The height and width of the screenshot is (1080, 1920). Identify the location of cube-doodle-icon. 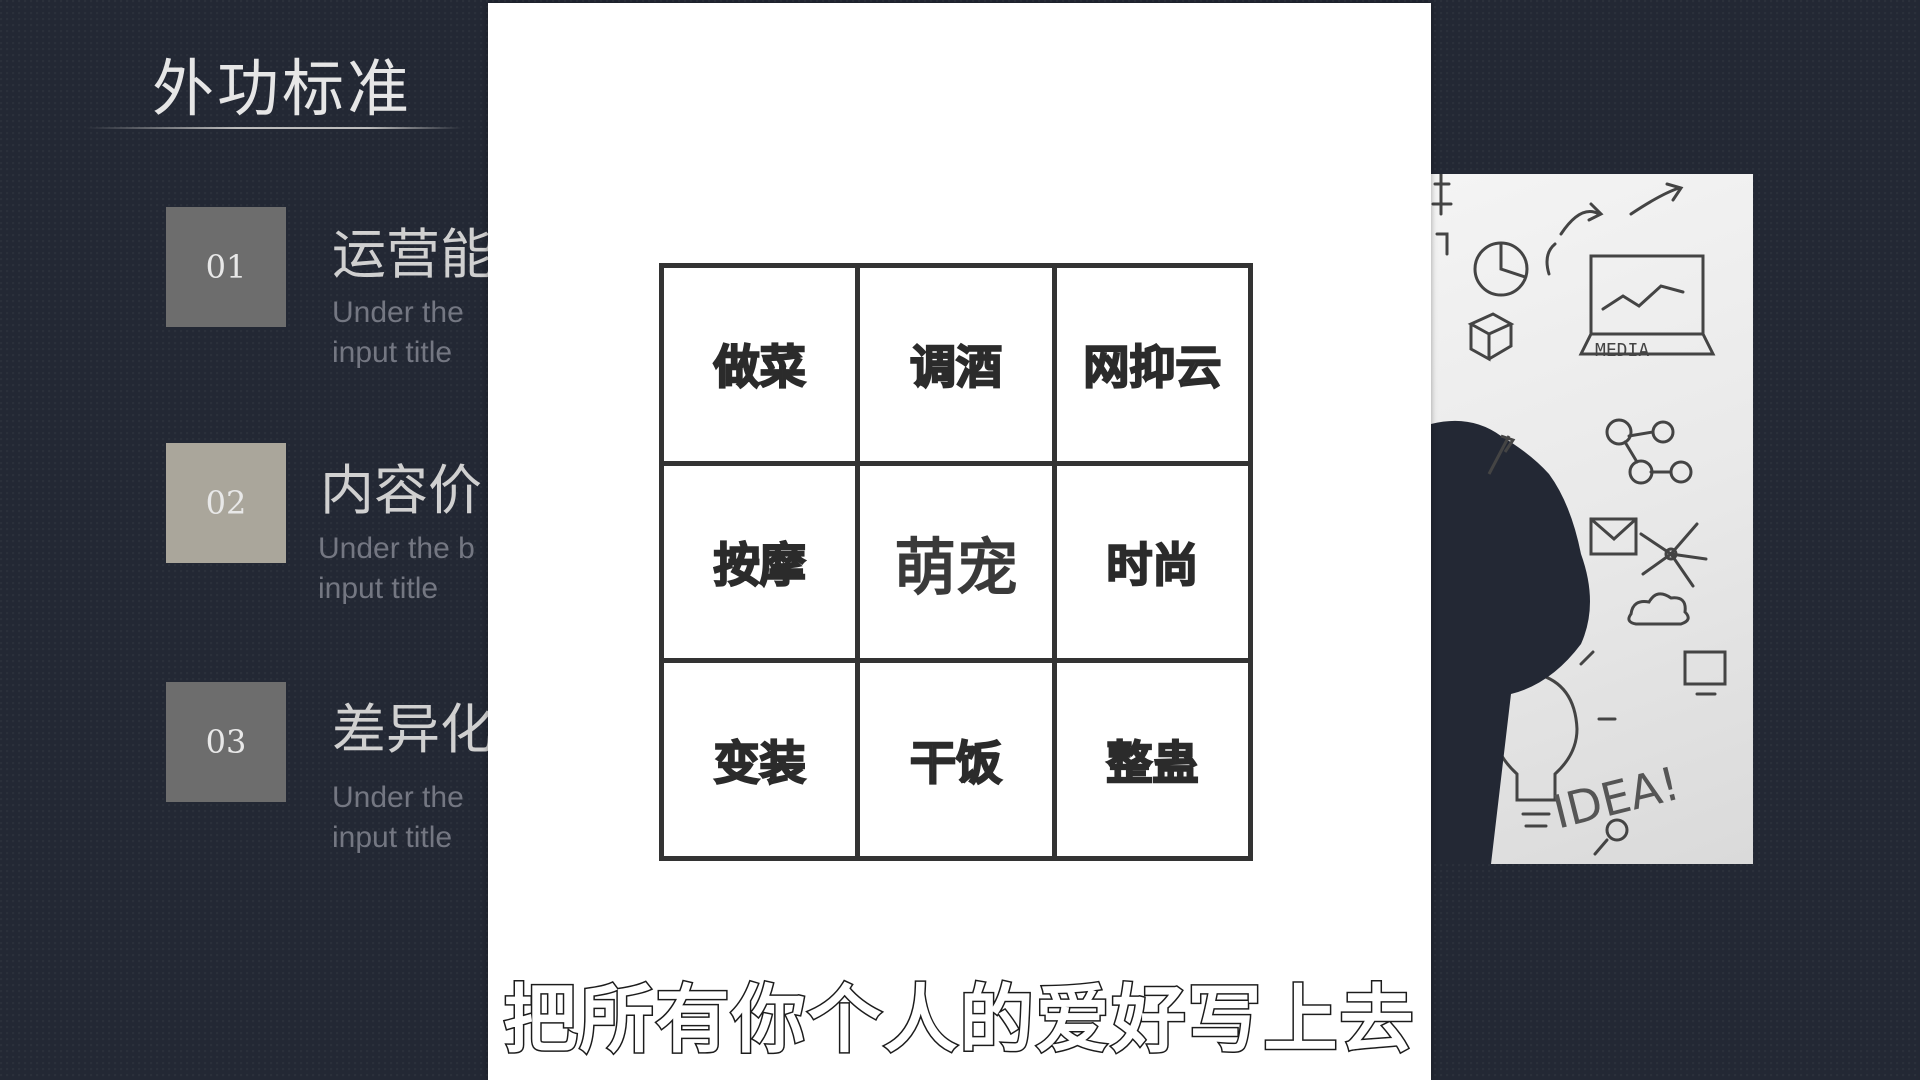
(1491, 337).